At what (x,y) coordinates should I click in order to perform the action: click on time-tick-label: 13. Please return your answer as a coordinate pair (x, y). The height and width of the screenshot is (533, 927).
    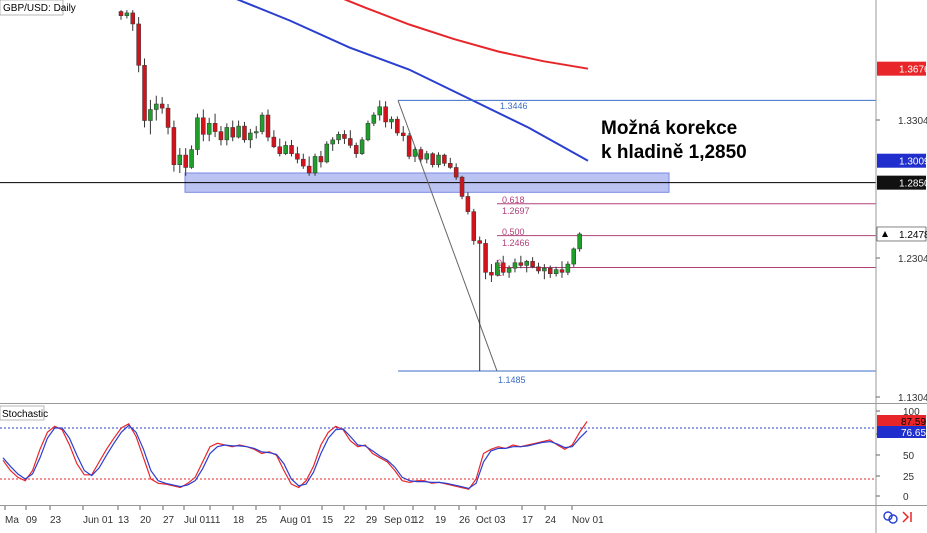
    Looking at the image, I should click on (124, 520).